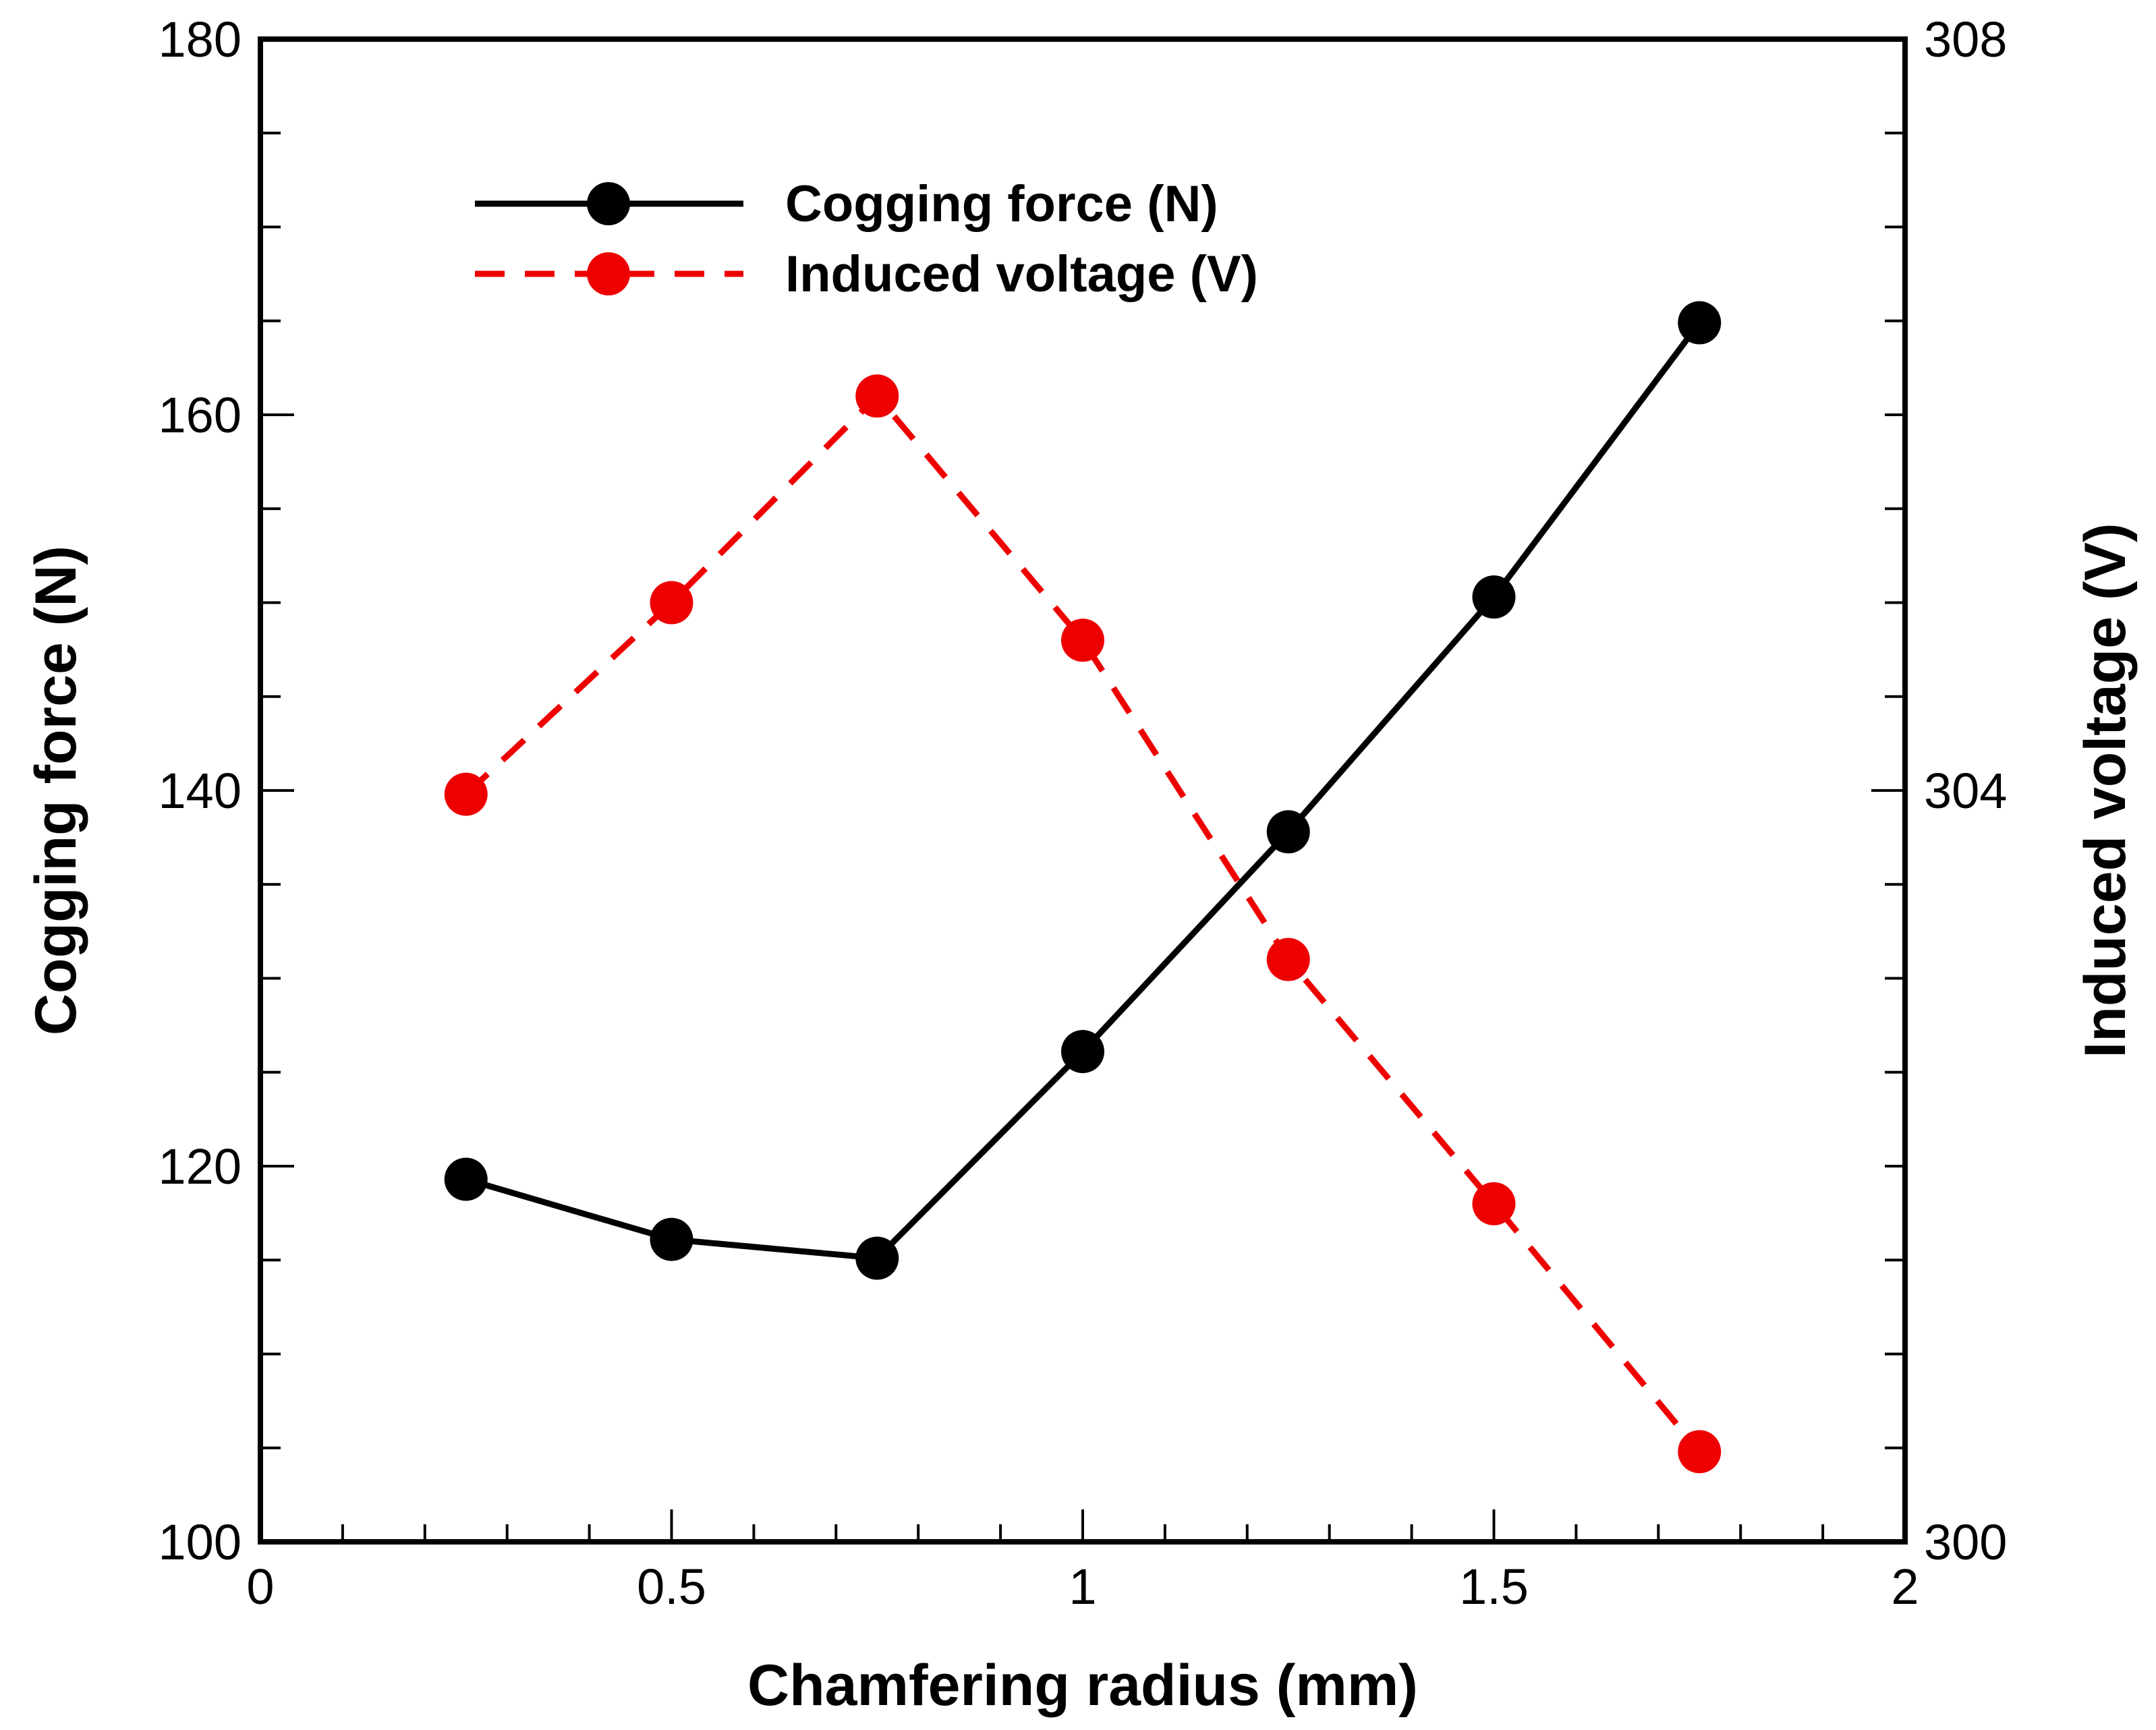 This screenshot has height=1730, width=2156. I want to click on x-tick-label: 2, so click(1905, 1587).